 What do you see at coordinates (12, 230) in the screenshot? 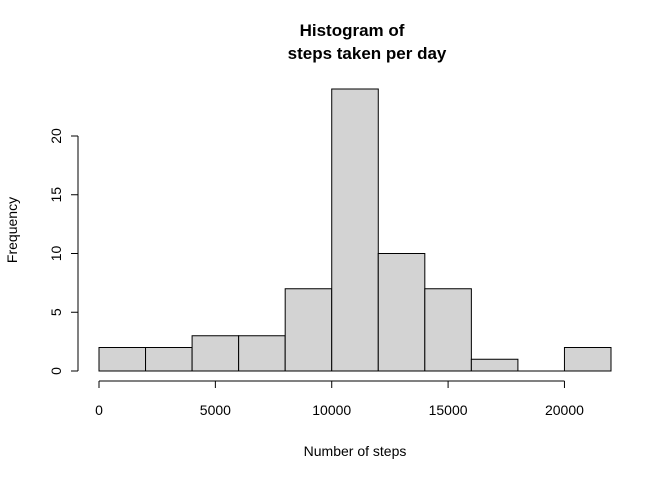
I see `y-axis-label: Frequency` at bounding box center [12, 230].